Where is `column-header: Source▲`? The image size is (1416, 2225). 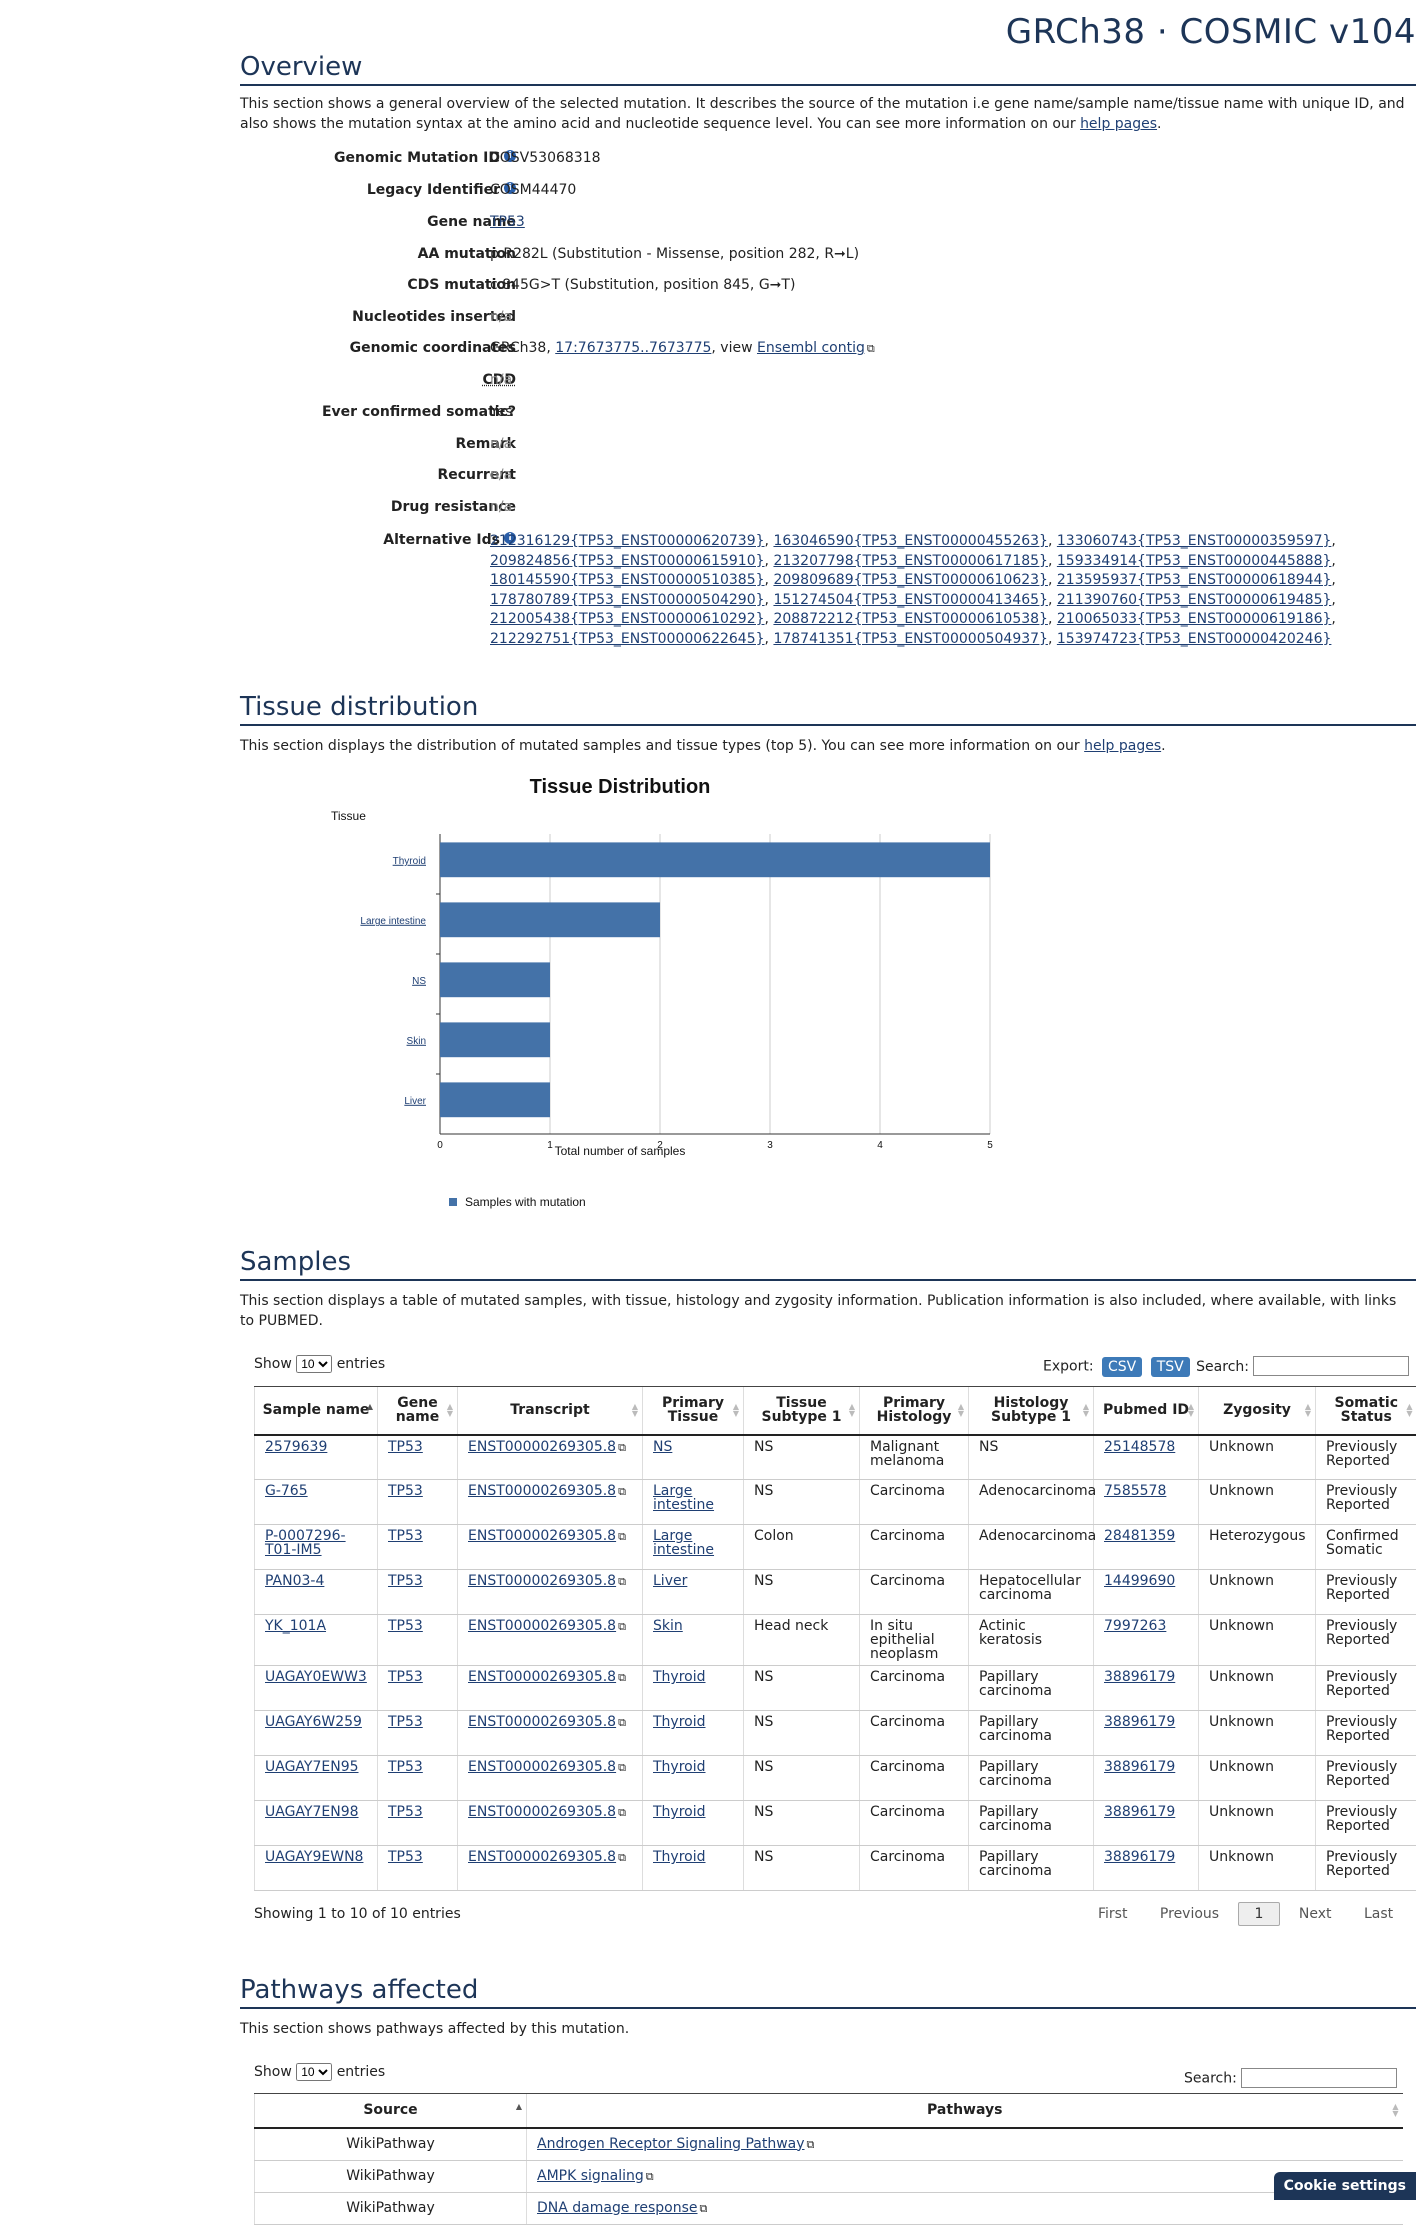 column-header: Source▲ is located at coordinates (391, 2111).